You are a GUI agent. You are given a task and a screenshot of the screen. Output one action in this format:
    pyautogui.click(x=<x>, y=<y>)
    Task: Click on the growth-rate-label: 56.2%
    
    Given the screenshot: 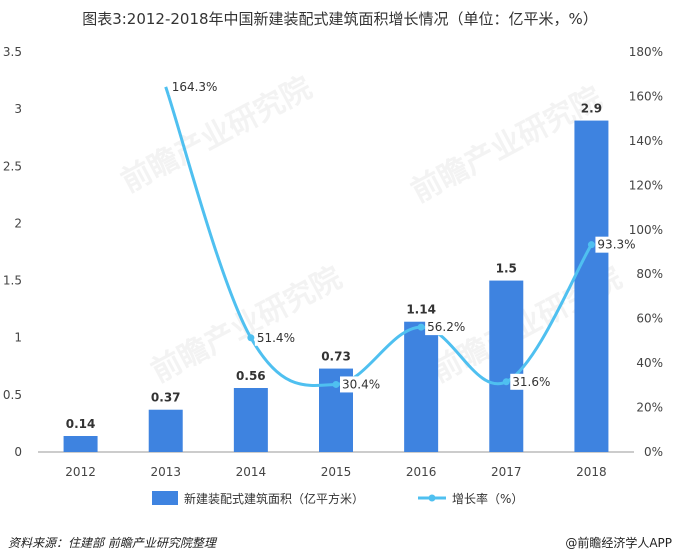 What is the action you would take?
    pyautogui.click(x=446, y=327)
    